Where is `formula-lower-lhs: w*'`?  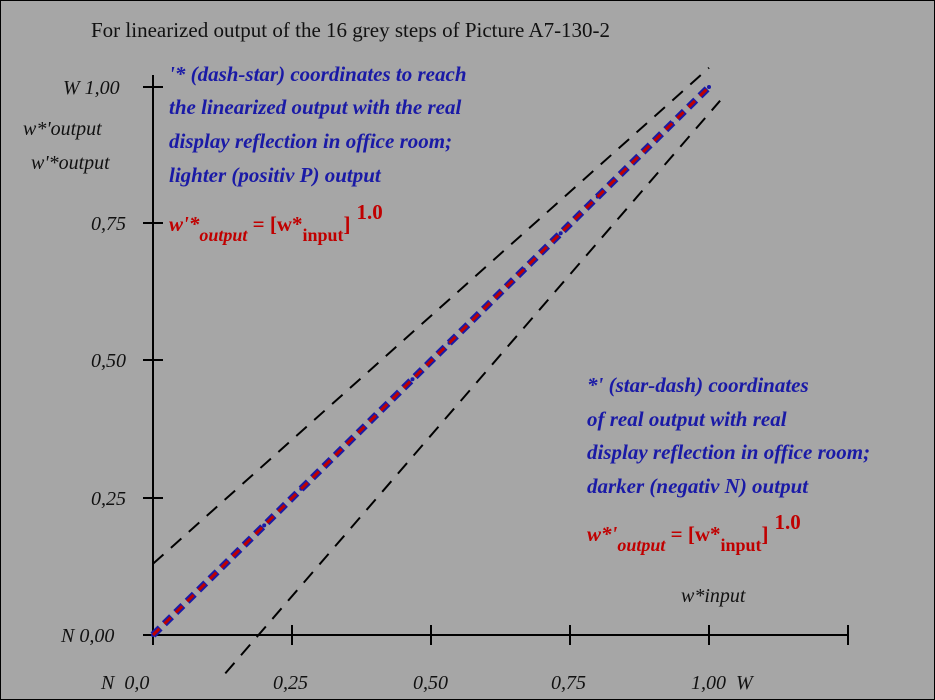 formula-lower-lhs: w*' is located at coordinates (602, 534).